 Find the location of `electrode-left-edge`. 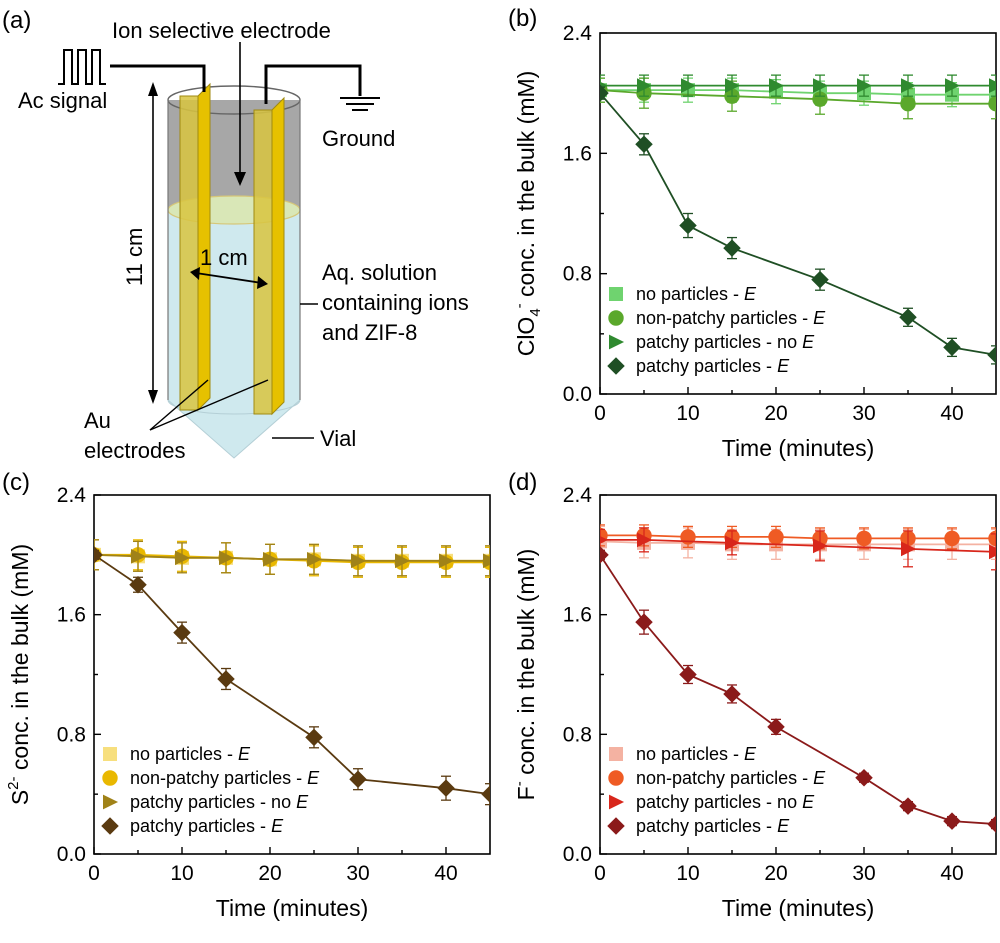

electrode-left-edge is located at coordinates (204, 247).